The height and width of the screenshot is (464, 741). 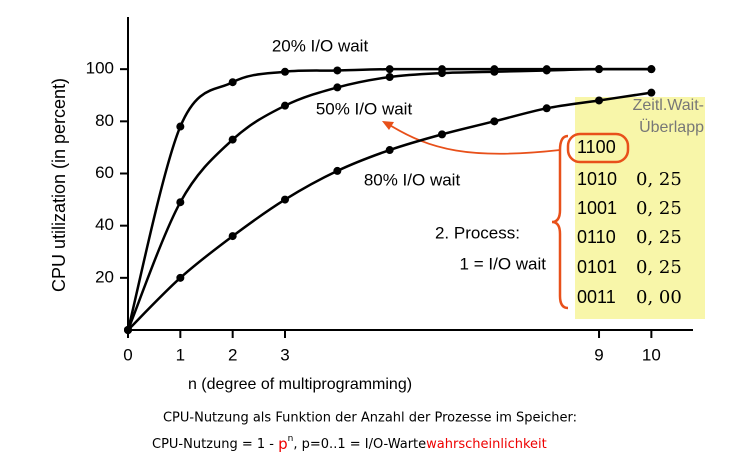 I want to click on annotation: 1 = I/O wait, so click(x=503, y=263).